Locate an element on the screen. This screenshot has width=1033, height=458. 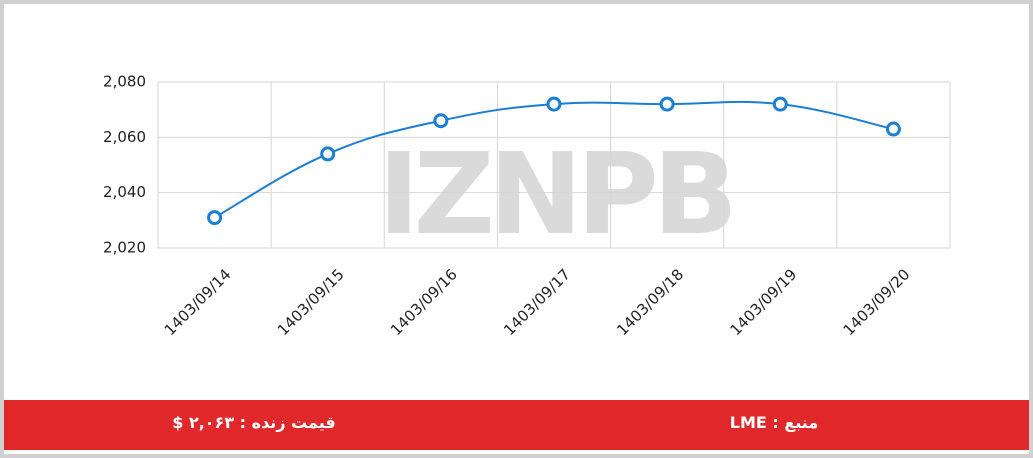
footer: قیمت زنده : ۲,۰۶۳ $ منبع : LME is located at coordinates (516, 425).